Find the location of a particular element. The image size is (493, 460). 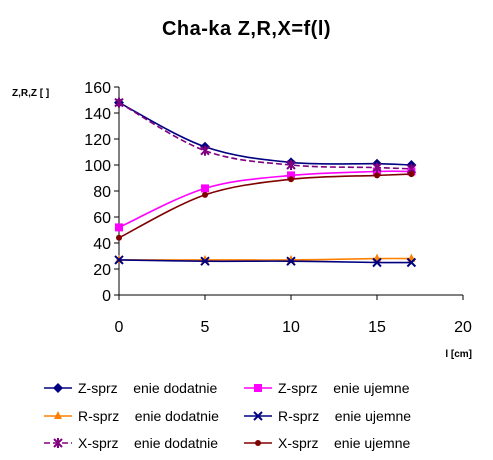

y-tick-label: 80 is located at coordinates (102, 192).